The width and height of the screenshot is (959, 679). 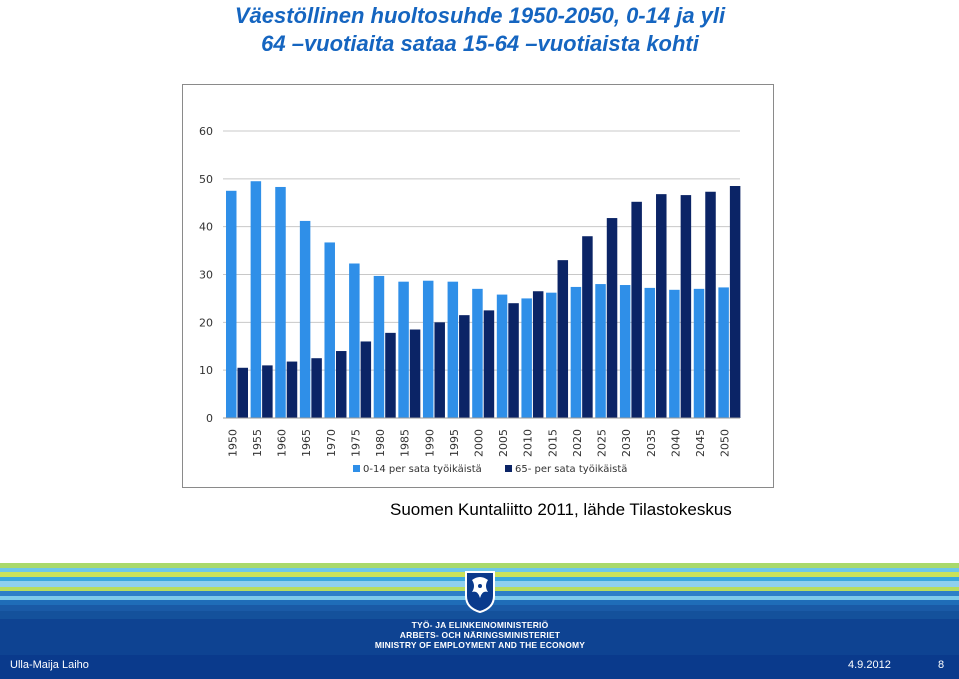 What do you see at coordinates (206, 227) in the screenshot?
I see `y-tick-label: 40` at bounding box center [206, 227].